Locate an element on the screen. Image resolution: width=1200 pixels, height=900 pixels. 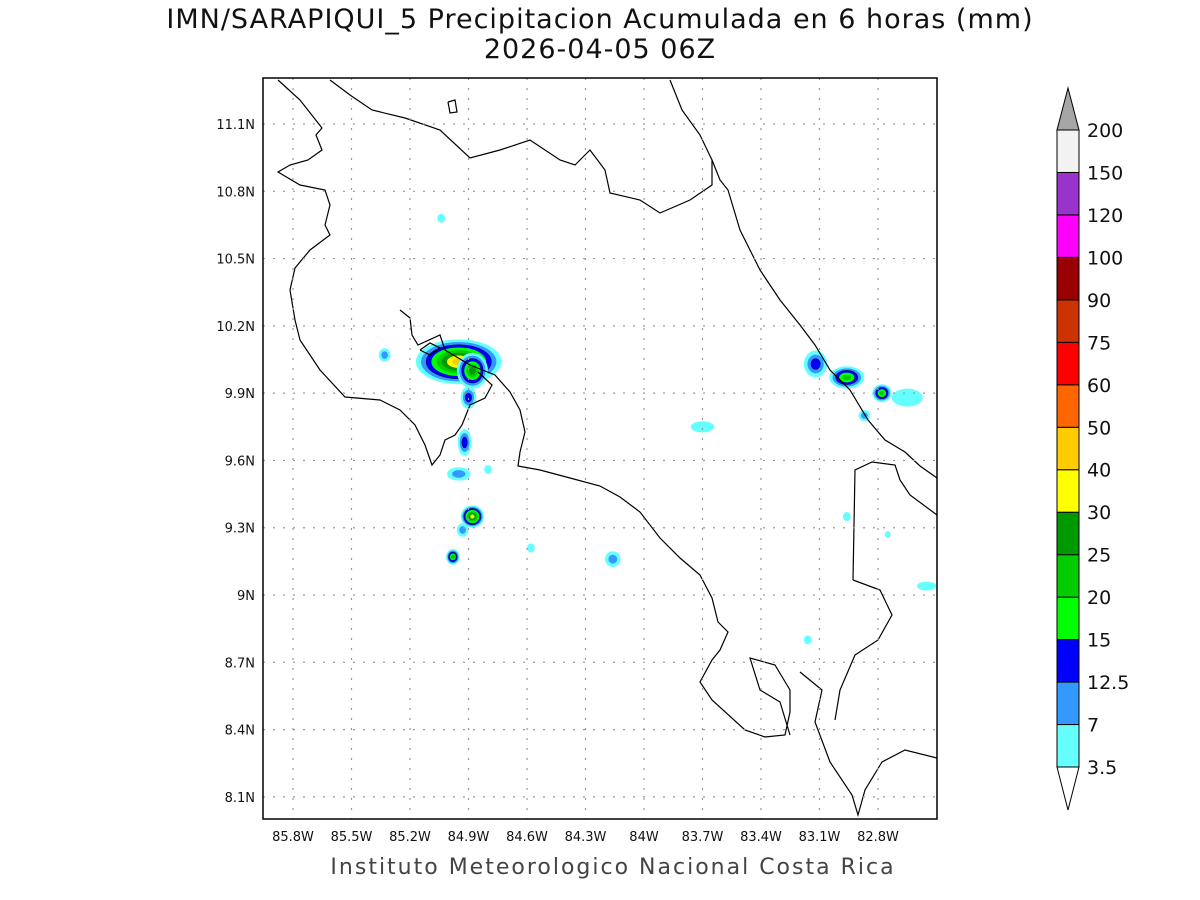
lon-tick-label: 84.9W is located at coordinates (469, 837).